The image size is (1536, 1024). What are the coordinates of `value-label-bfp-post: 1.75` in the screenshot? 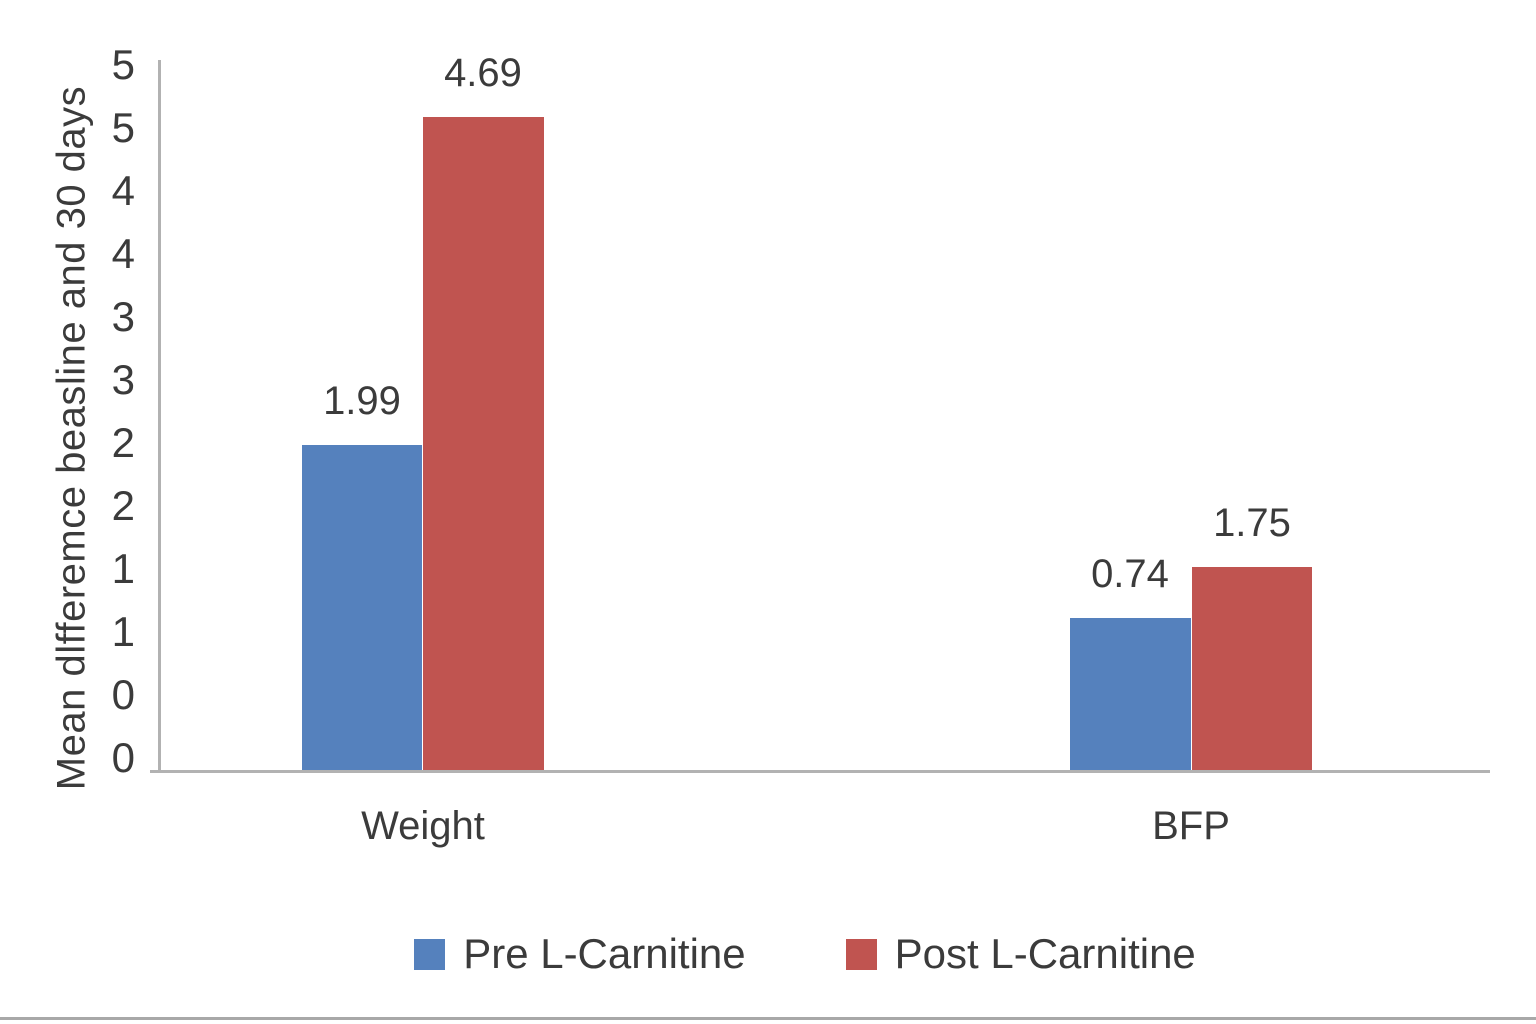 It's located at (1252, 523).